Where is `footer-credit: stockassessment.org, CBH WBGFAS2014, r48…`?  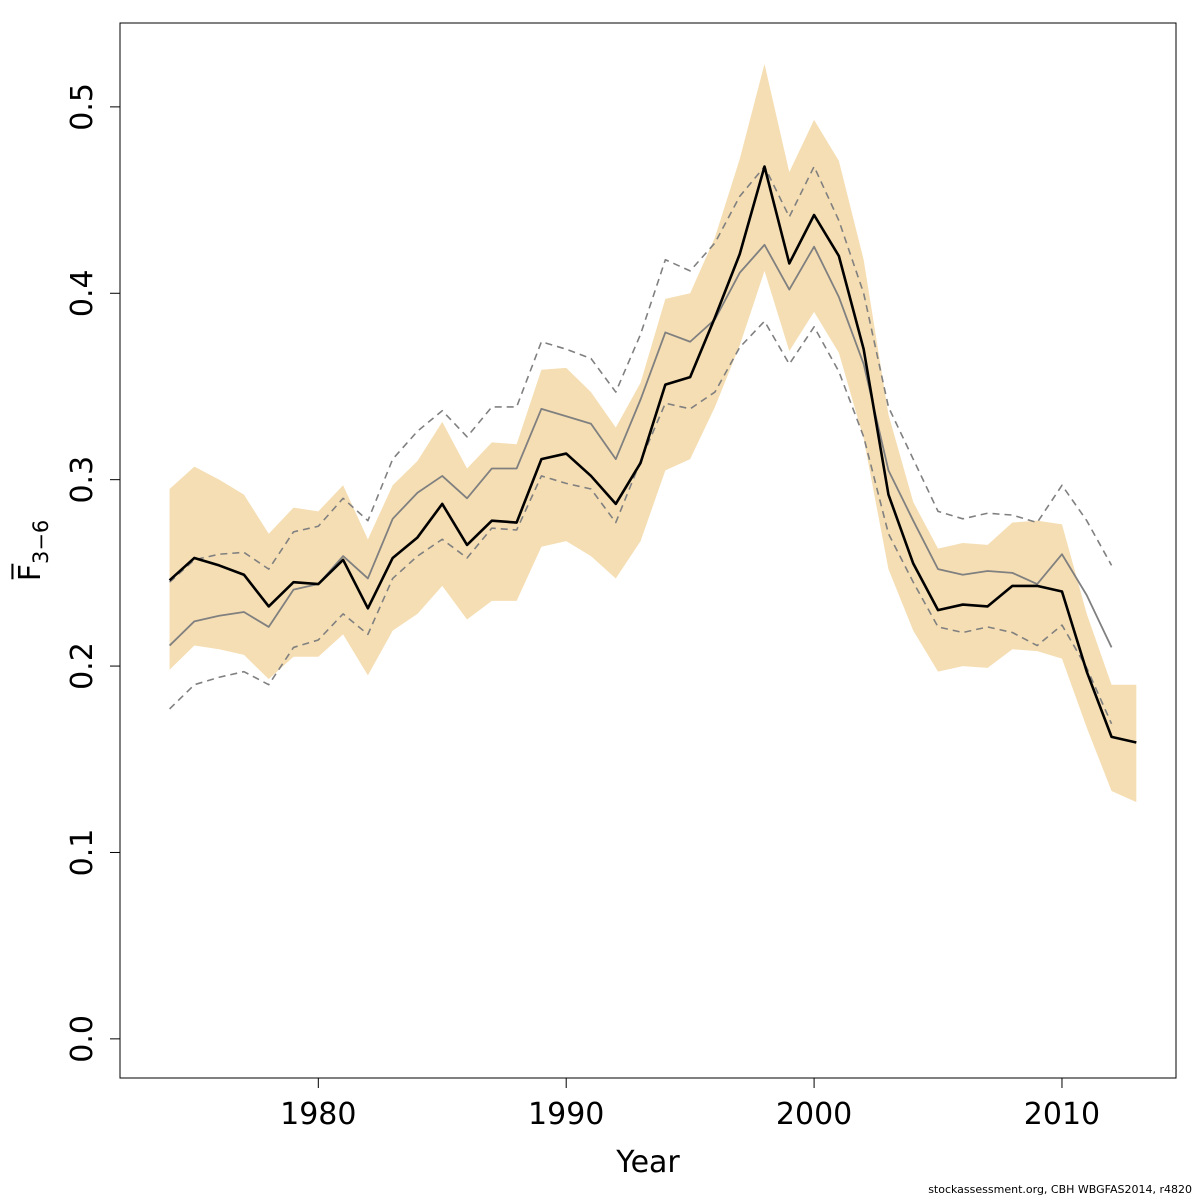 footer-credit: stockassessment.org, CBH WBGFAS2014, r48… is located at coordinates (1060, 1189).